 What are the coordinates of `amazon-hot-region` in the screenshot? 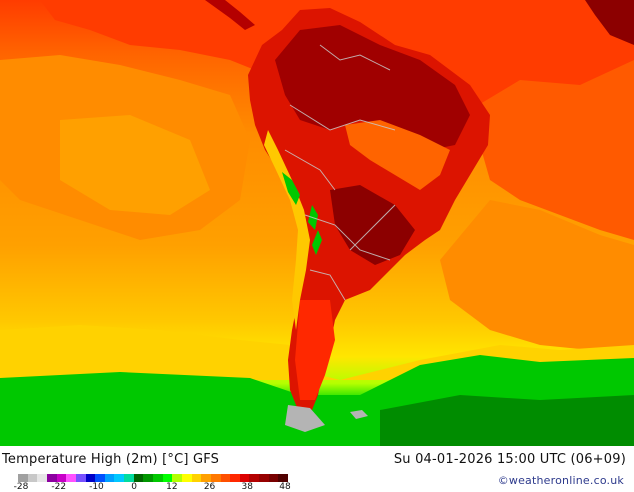 It's located at (372, 87).